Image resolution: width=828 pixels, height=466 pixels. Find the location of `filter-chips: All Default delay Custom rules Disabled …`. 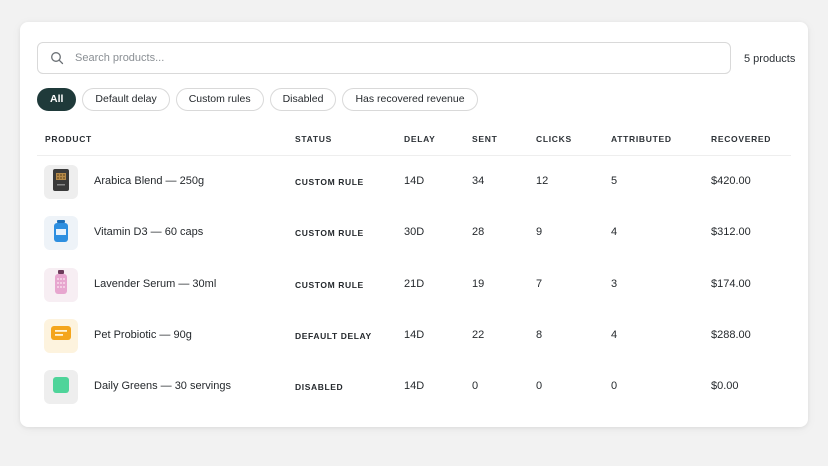

filter-chips: All Default delay Custom rules Disabled … is located at coordinates (257, 99).